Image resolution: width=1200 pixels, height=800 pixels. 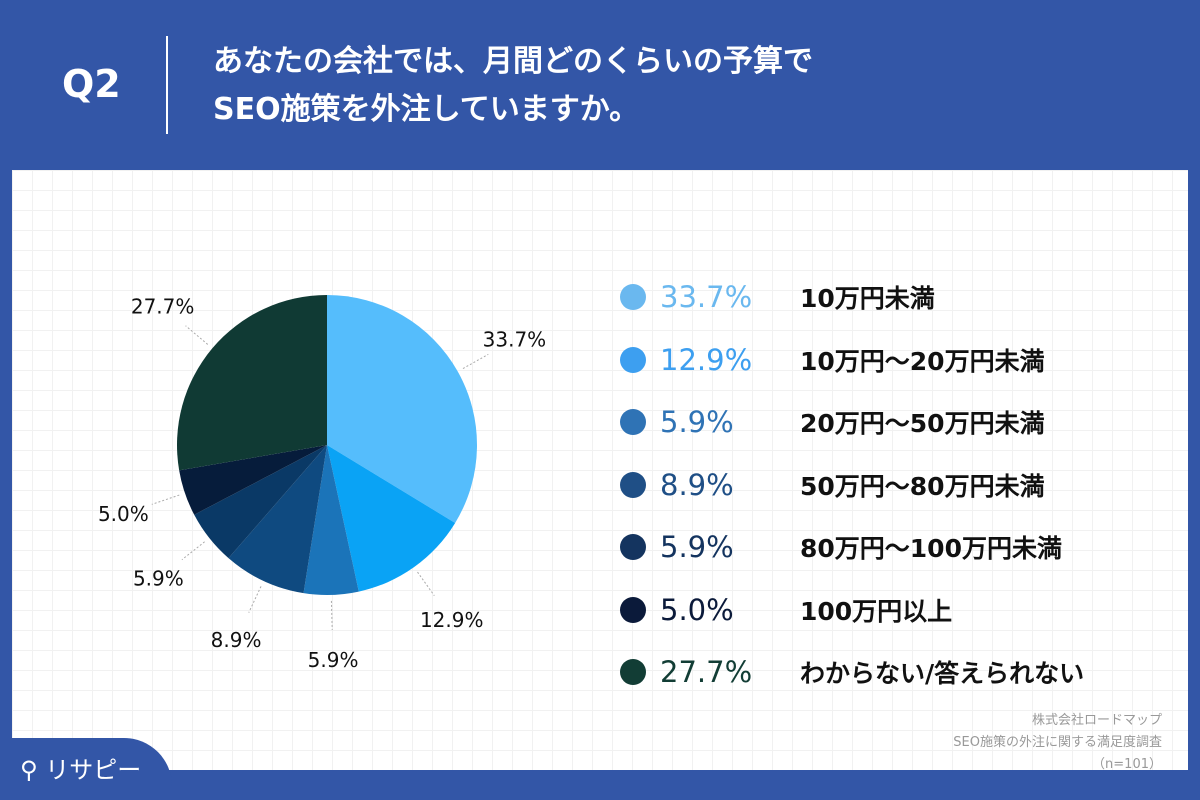 I want to click on legend-item: 12.9% 10万円〜20万円未満, so click(x=852, y=360).